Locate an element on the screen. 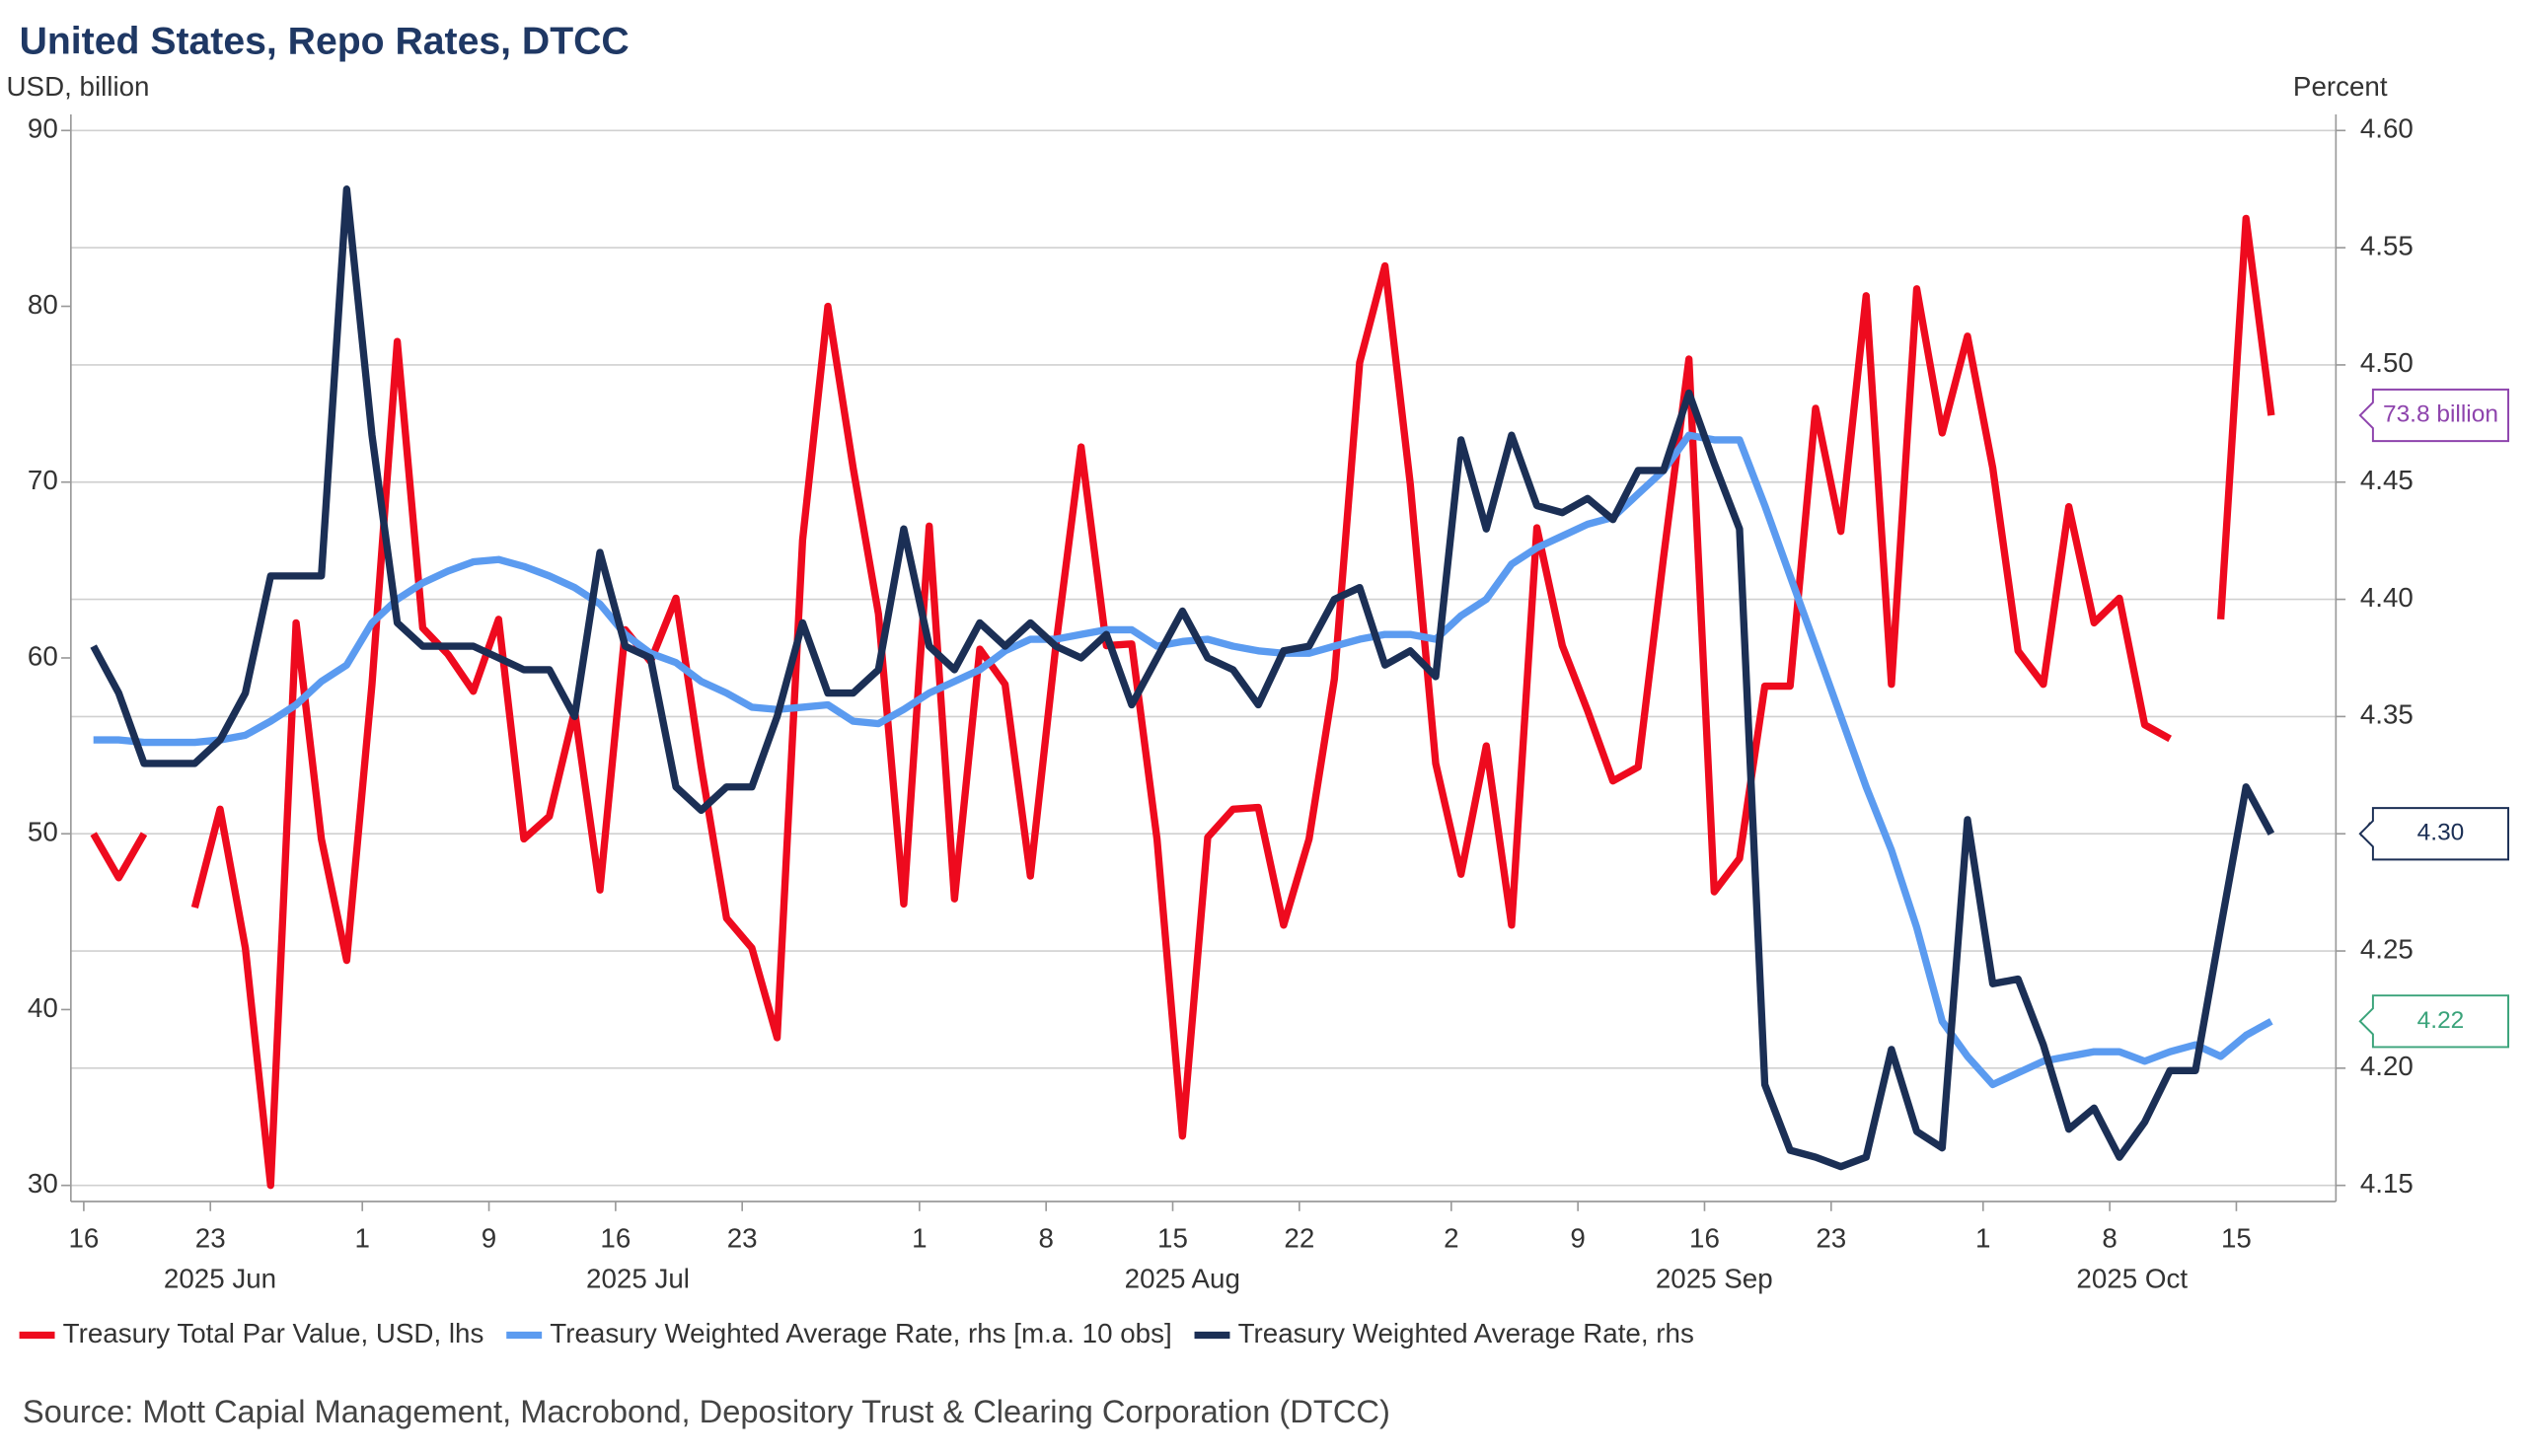 Image resolution: width=2526 pixels, height=1456 pixels. y2-tick-label: 4.25 is located at coordinates (2387, 948).